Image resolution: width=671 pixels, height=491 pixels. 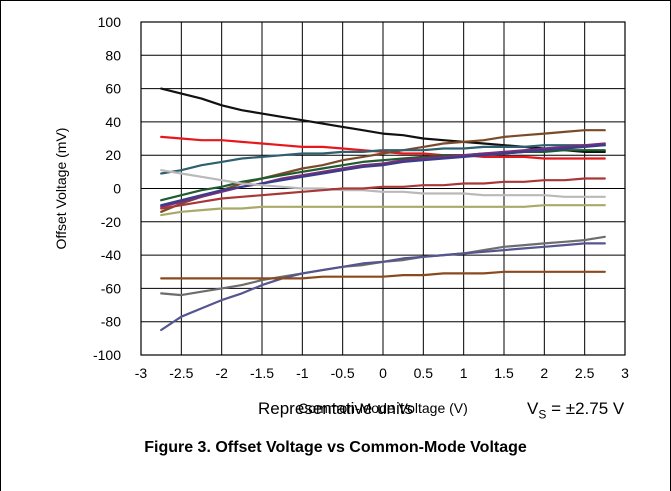 I want to click on y-tick-label: 0, so click(x=117, y=189).